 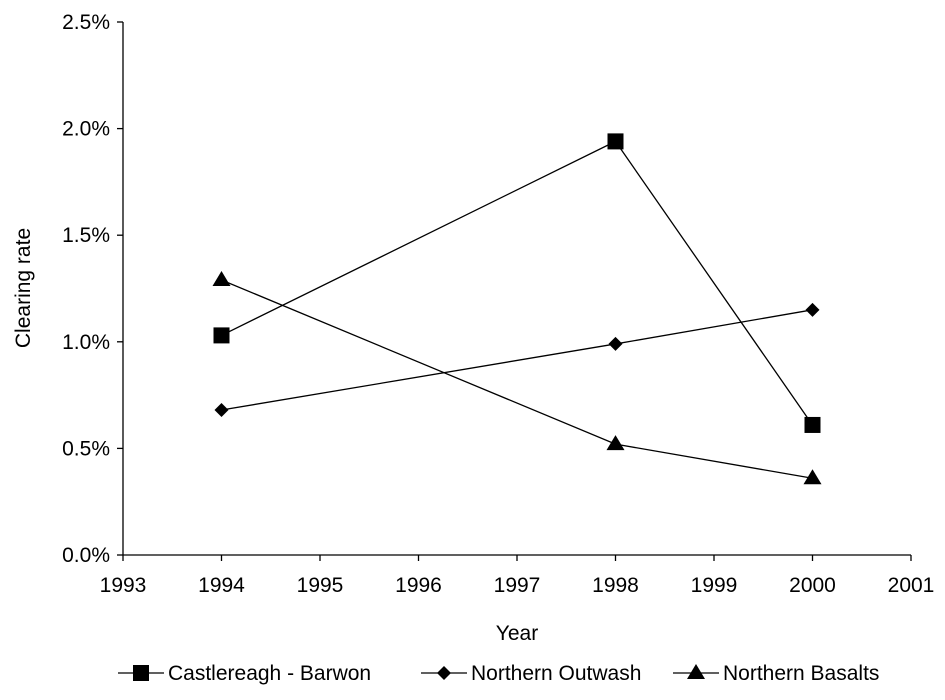 I want to click on x-tick-label: 1994, so click(x=221, y=585).